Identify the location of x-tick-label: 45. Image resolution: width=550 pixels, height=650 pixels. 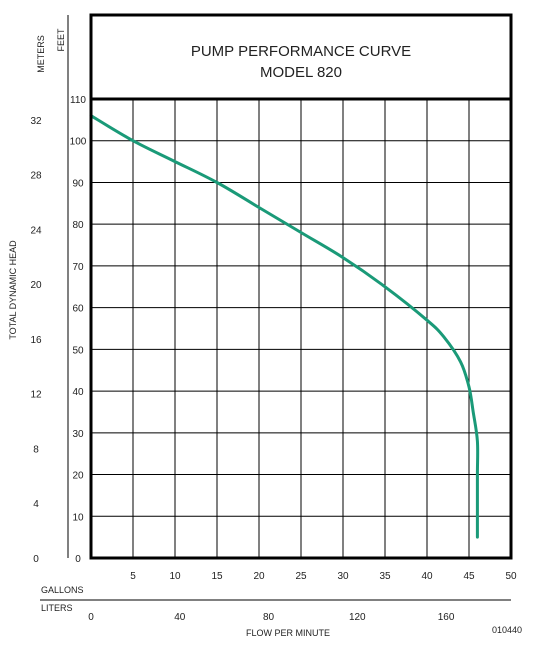
(469, 576).